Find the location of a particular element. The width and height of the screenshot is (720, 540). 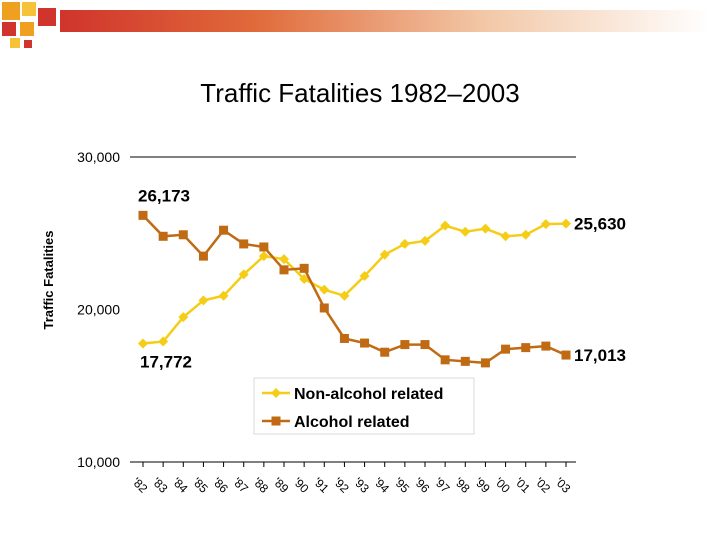

x-tick-label: '85 is located at coordinates (200, 485).